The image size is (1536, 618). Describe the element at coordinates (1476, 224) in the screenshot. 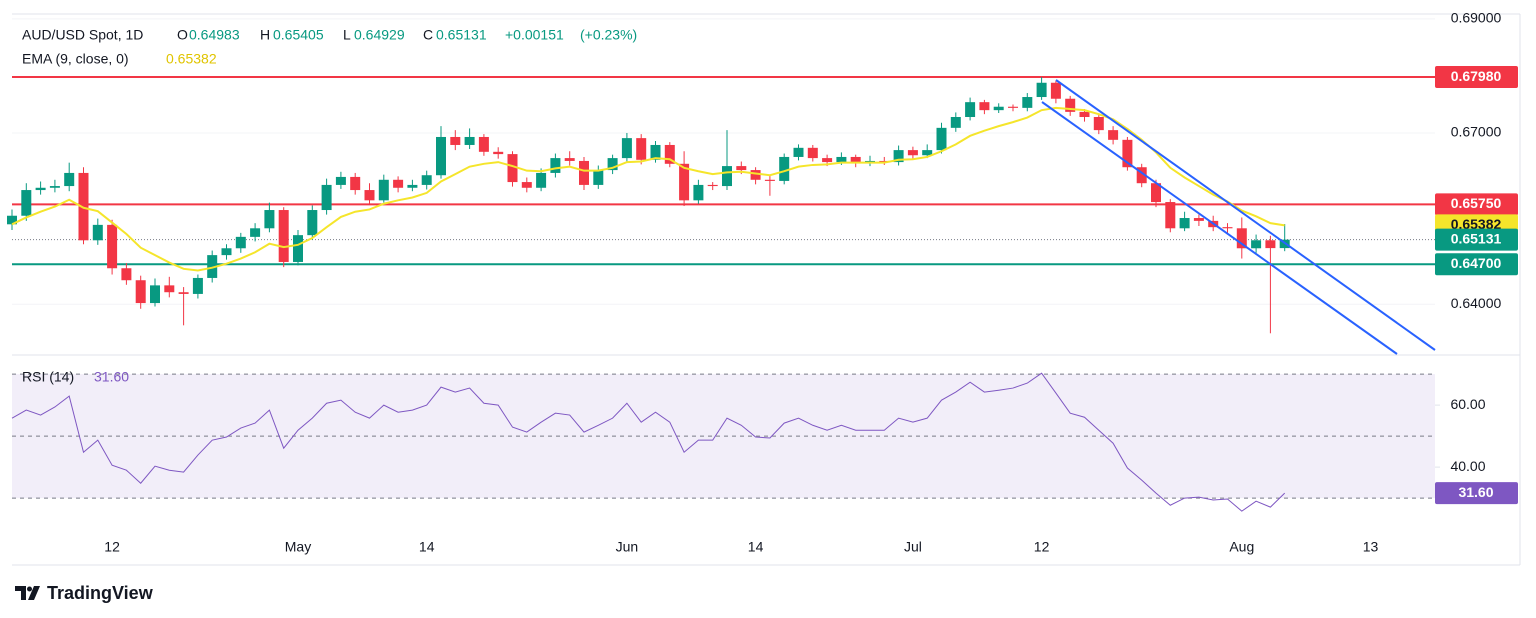

I see `value-box-label: 0.65382` at that location.